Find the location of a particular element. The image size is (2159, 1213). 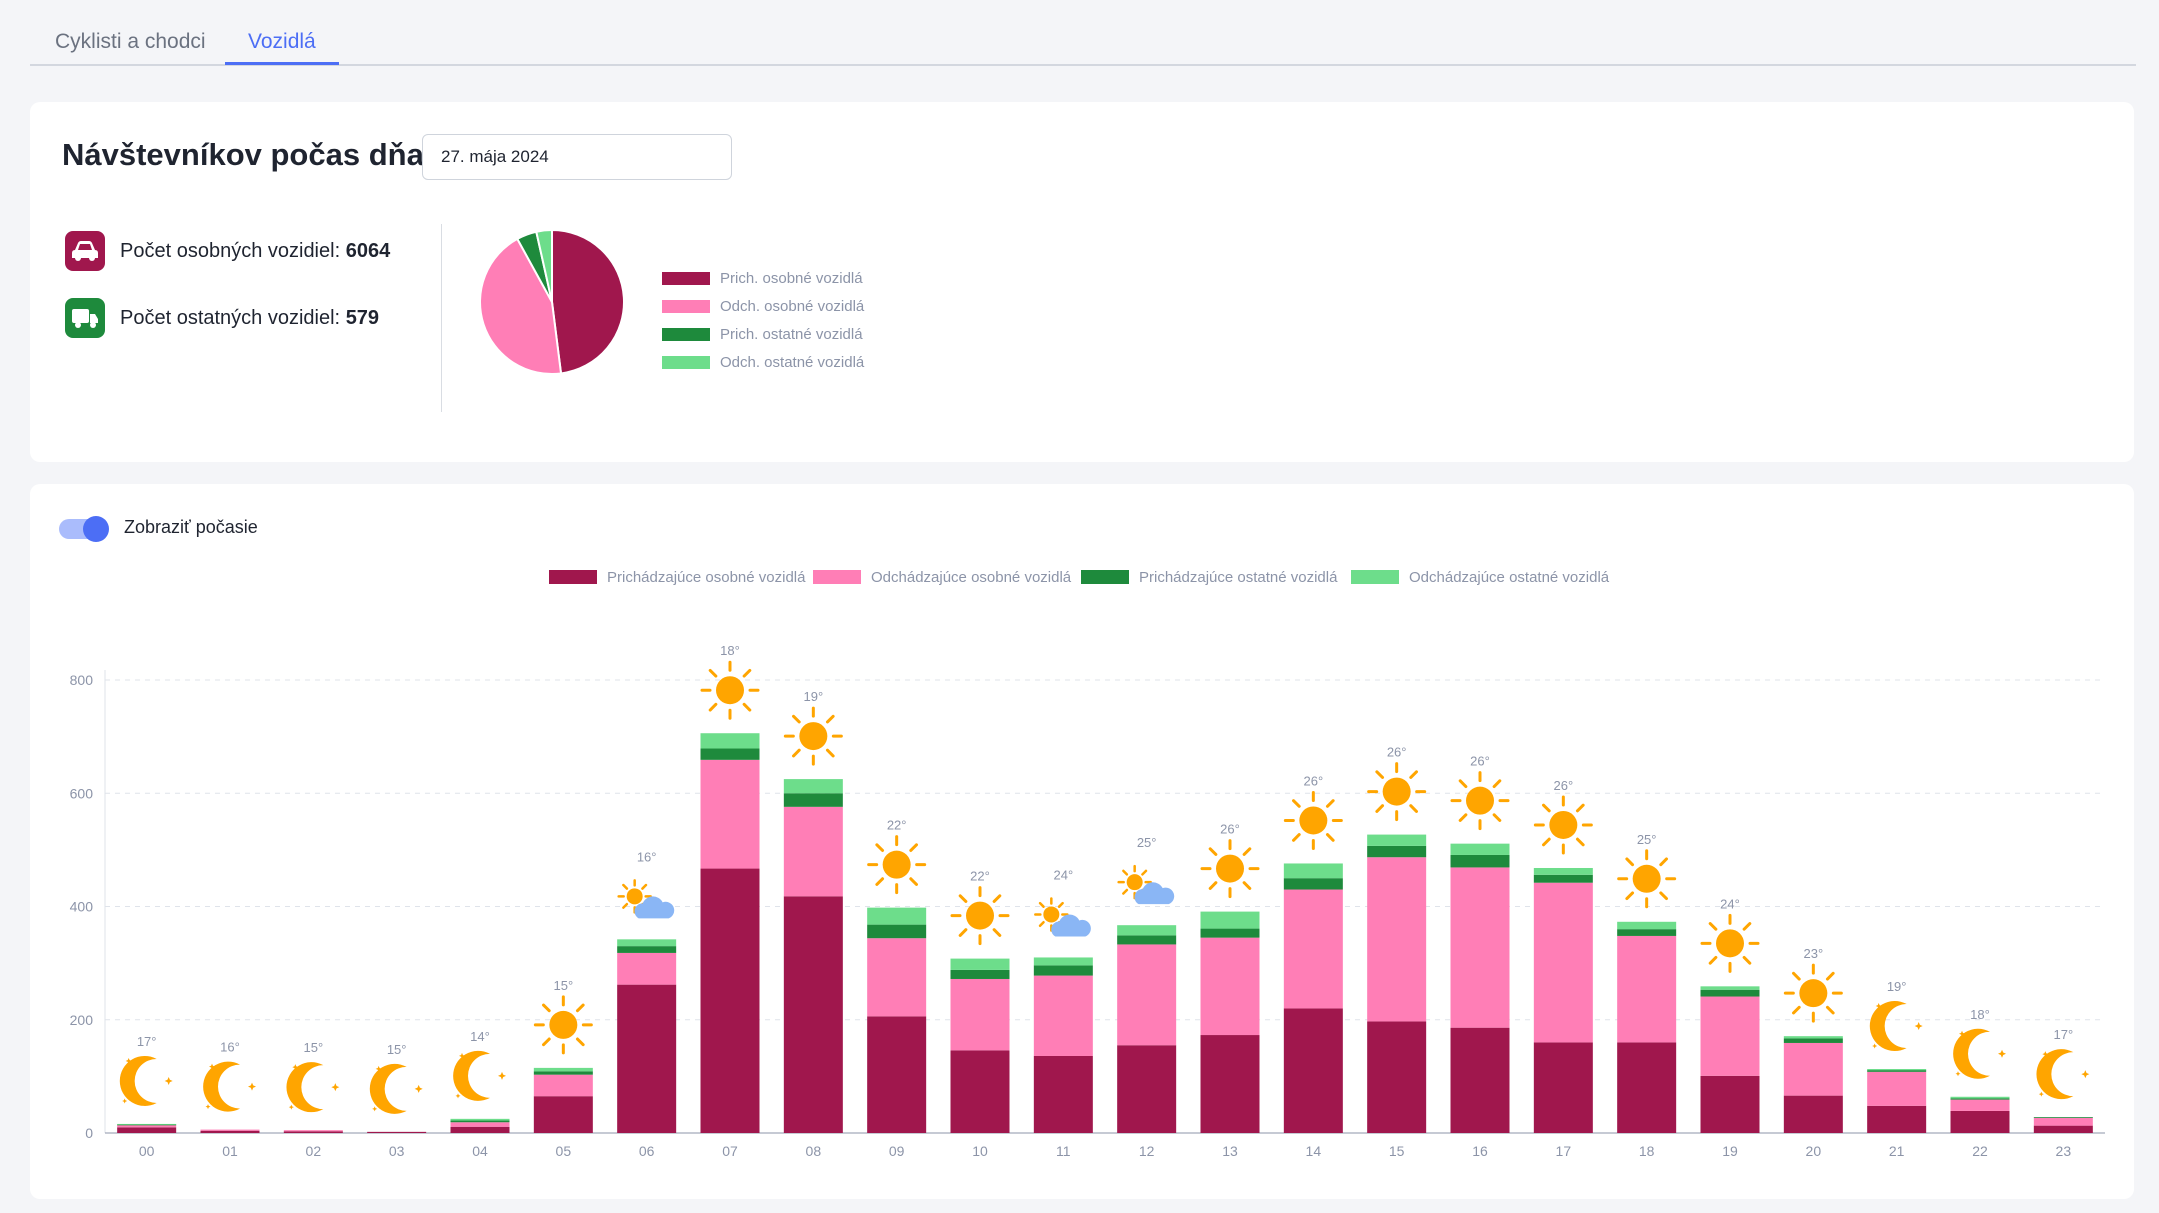

toggle-knob is located at coordinates (96, 529).